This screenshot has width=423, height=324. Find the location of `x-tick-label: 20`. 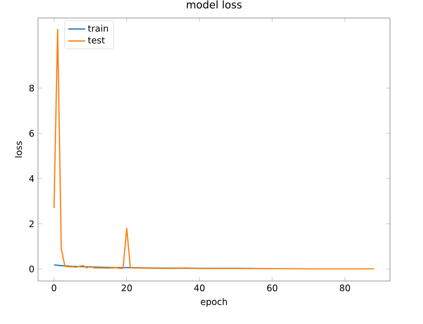

x-tick-label: 20 is located at coordinates (127, 288).